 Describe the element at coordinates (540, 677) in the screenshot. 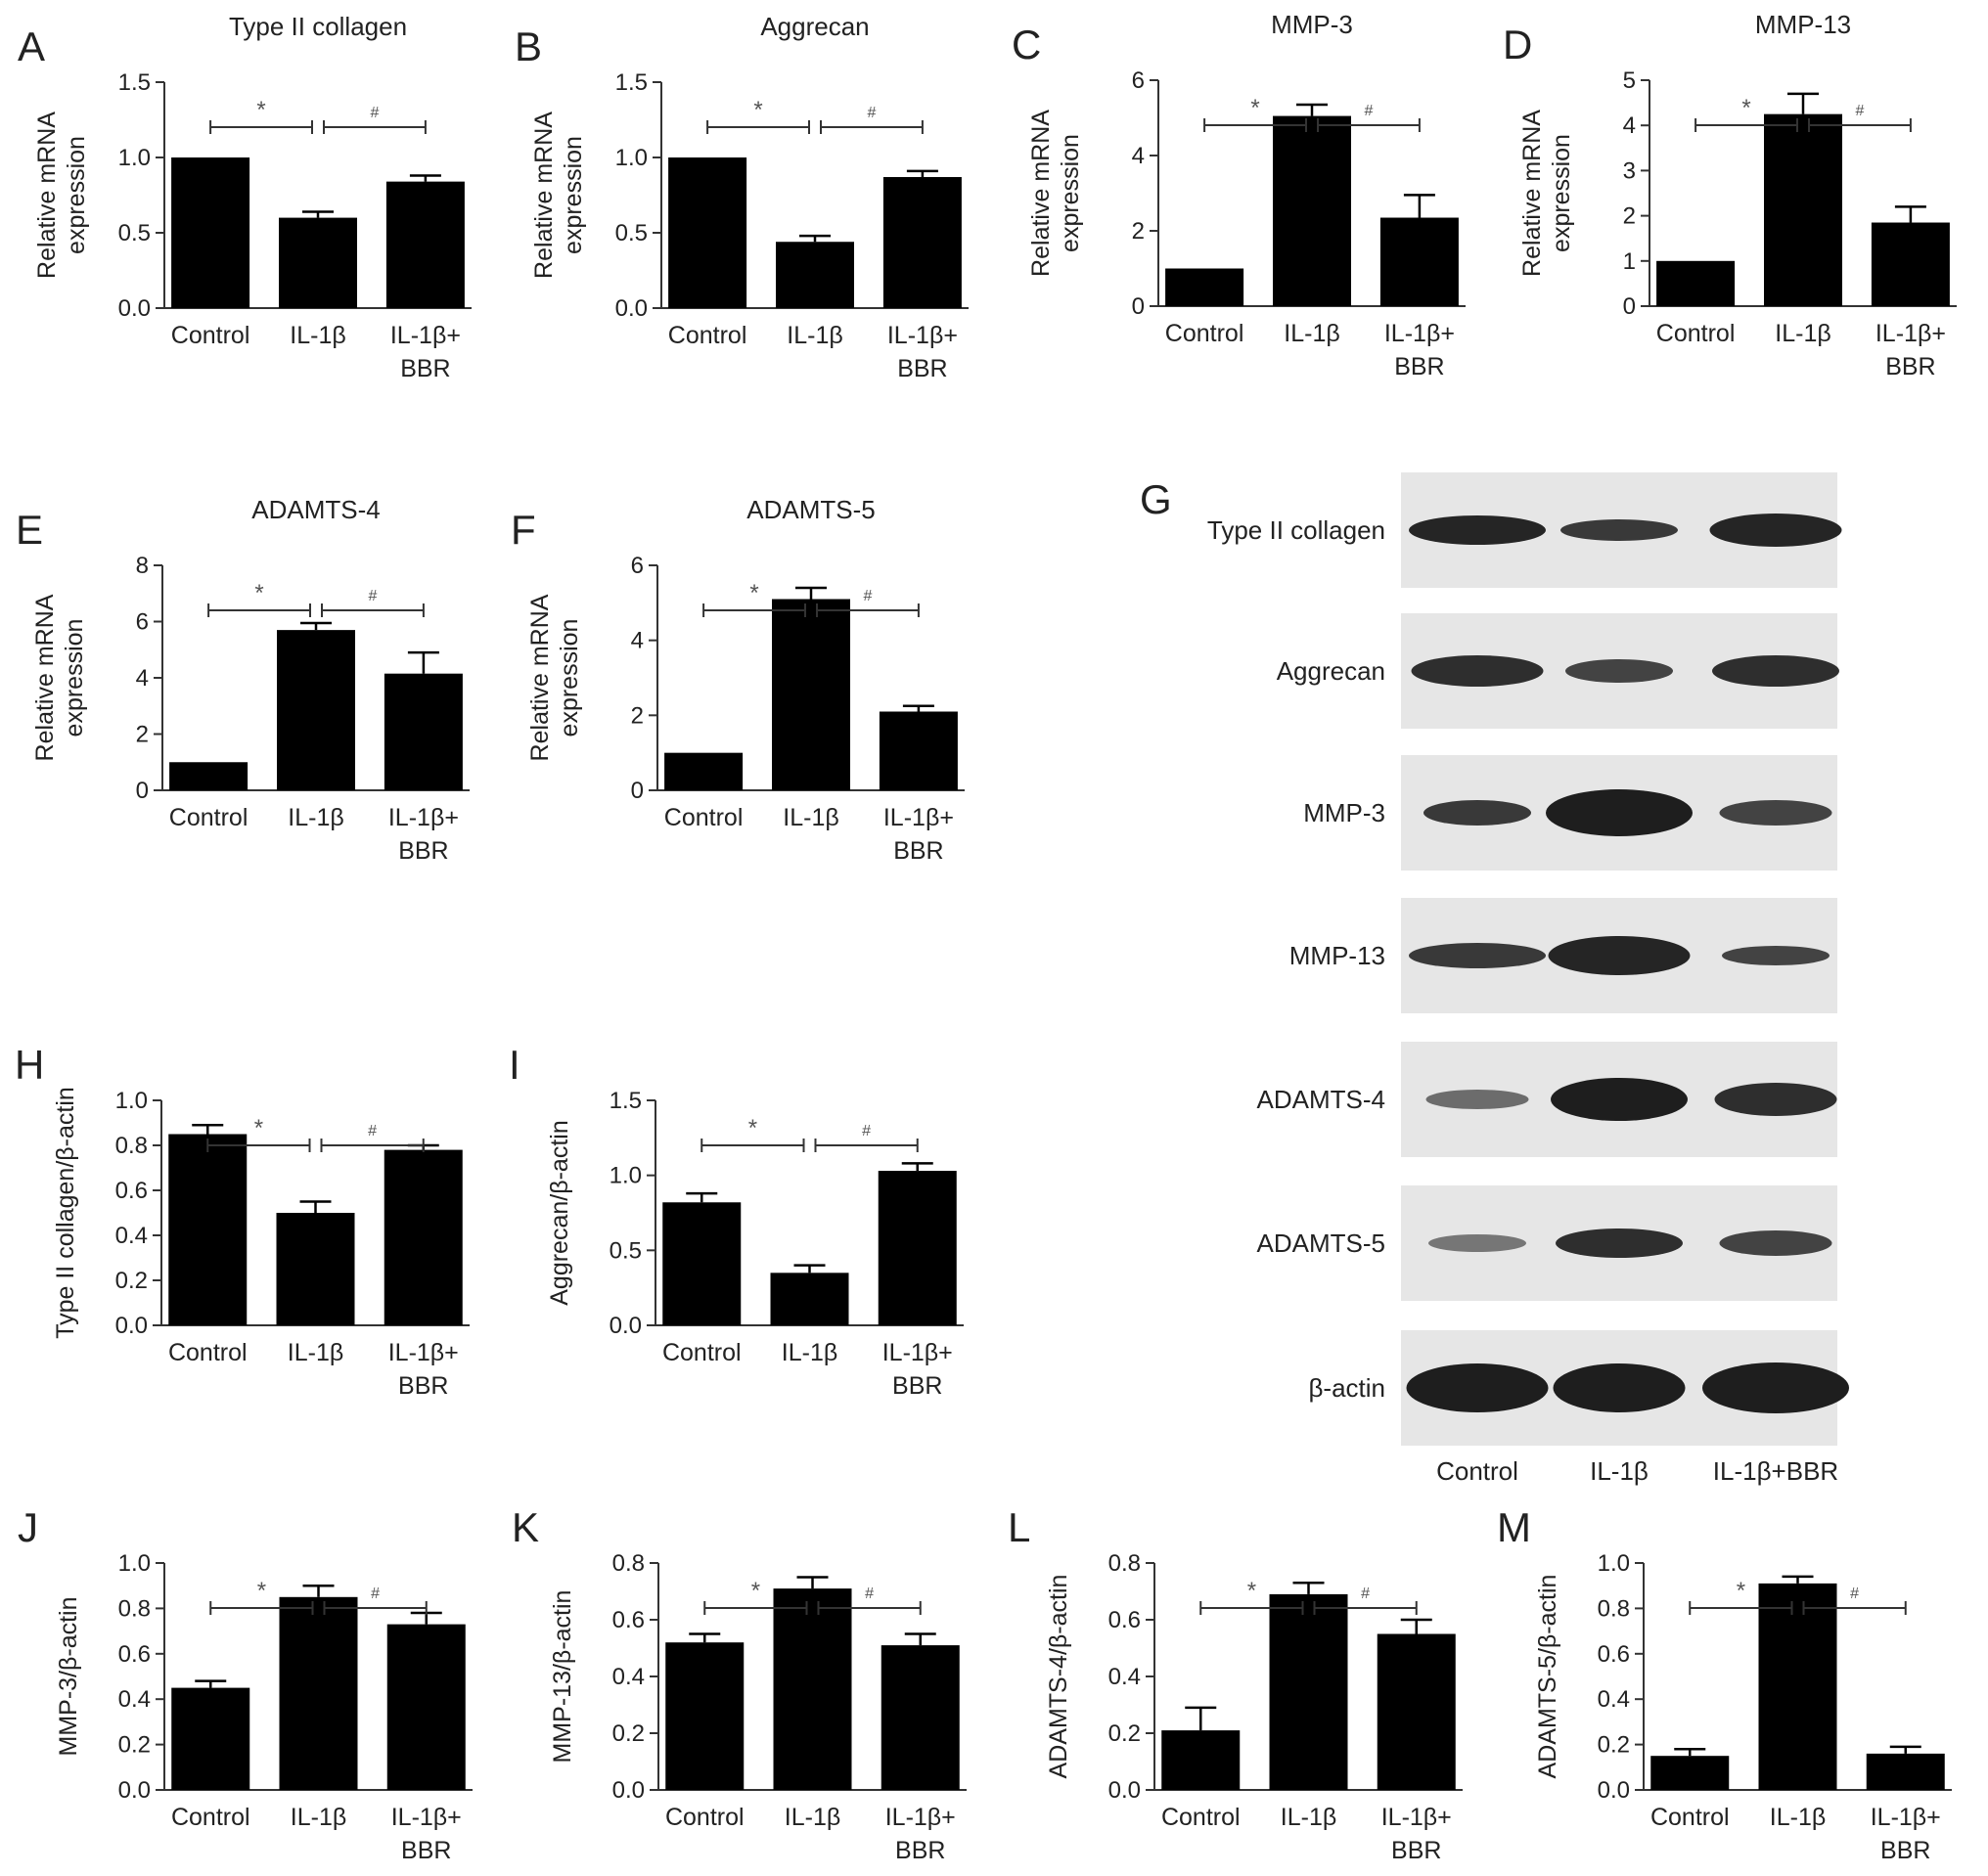

I see `y-axis-label-f: Relative mRNA` at that location.